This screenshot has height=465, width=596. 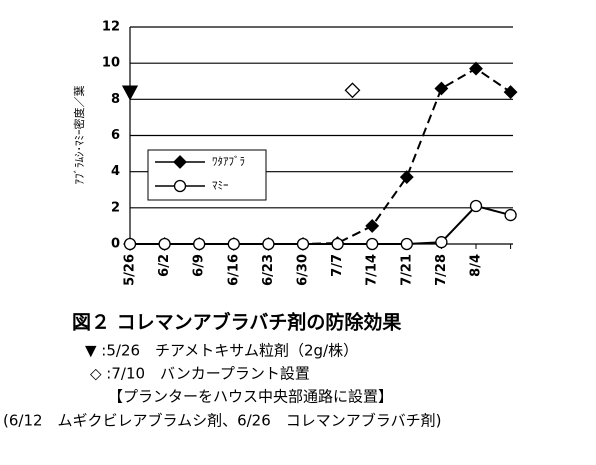 What do you see at coordinates (115, 244) in the screenshot?
I see `y-tick-label: 0` at bounding box center [115, 244].